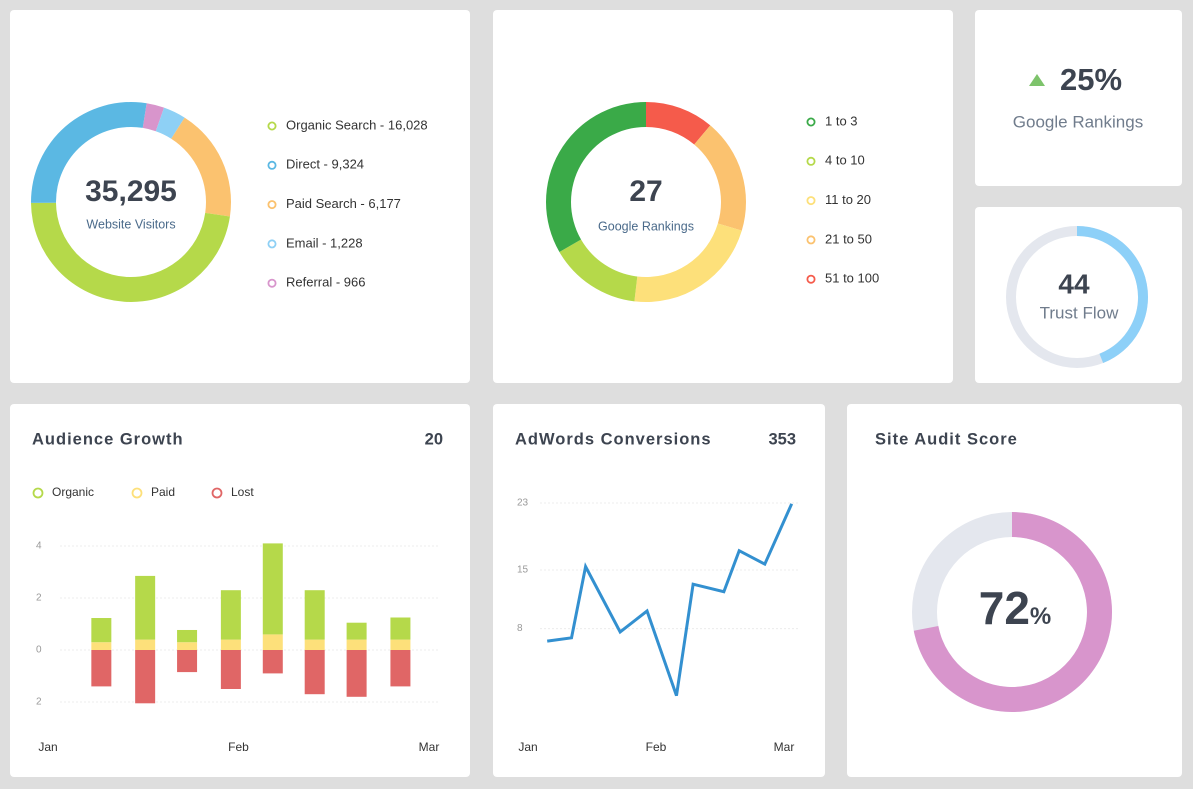 This screenshot has height=789, width=1193. I want to click on legend-label: 1 to 3, so click(841, 120).